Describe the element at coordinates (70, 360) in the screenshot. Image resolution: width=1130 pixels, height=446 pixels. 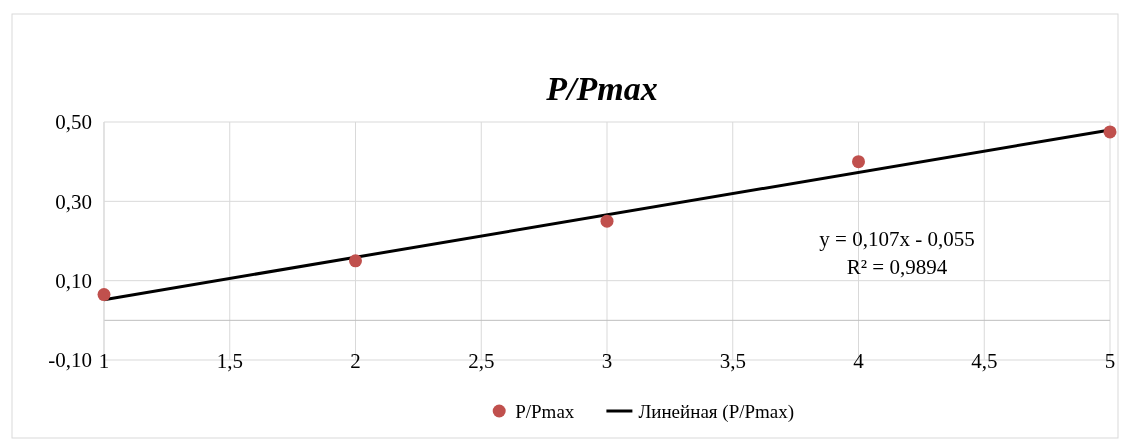
I see `y-tick-label: -0,10` at that location.